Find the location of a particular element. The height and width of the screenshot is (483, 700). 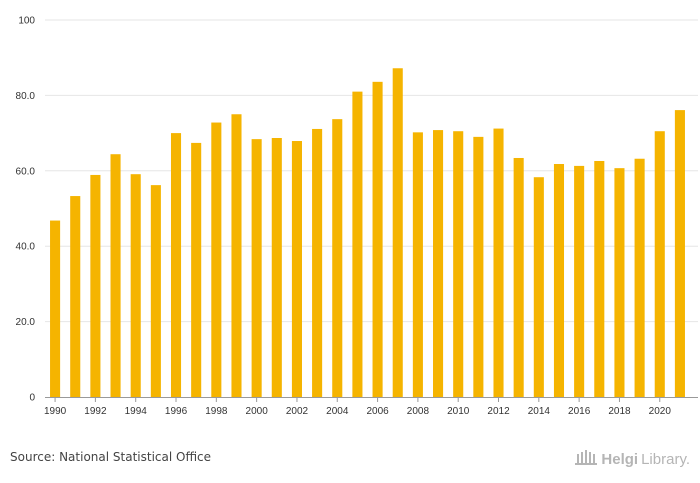

bar-2012 is located at coordinates (498, 263).